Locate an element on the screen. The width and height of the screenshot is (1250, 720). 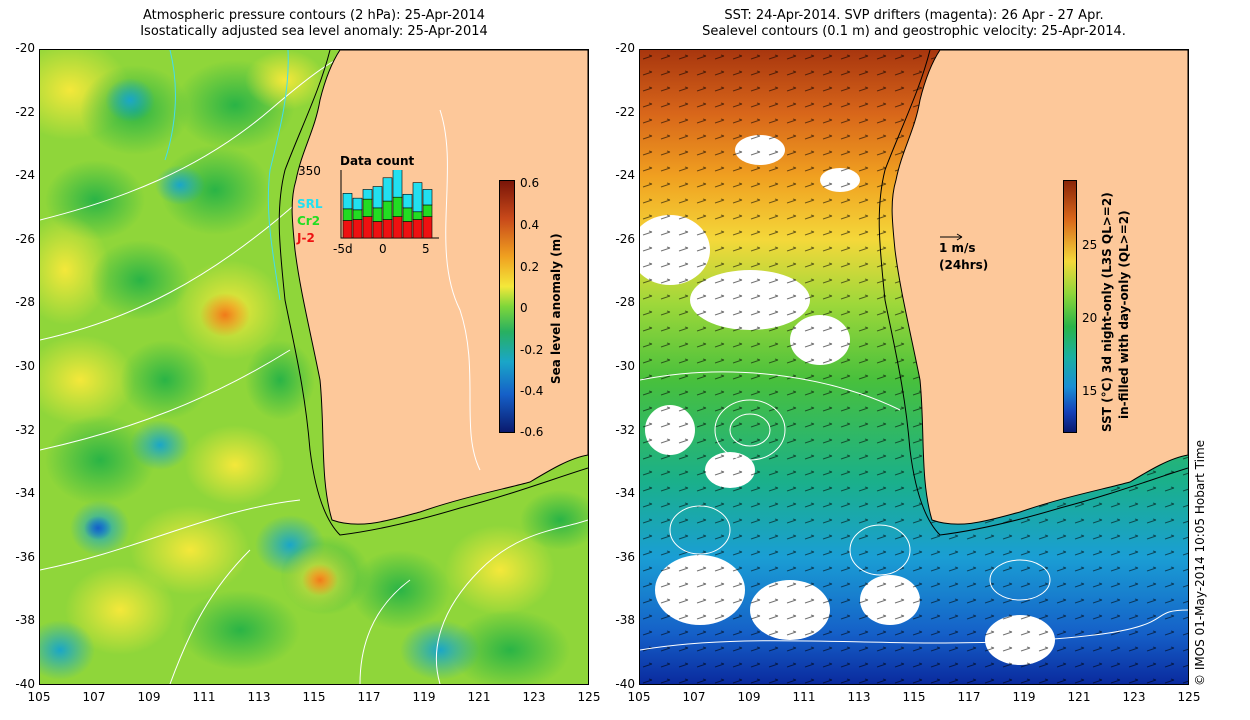
right-lat-tick: -20 is located at coordinates (625, 48).